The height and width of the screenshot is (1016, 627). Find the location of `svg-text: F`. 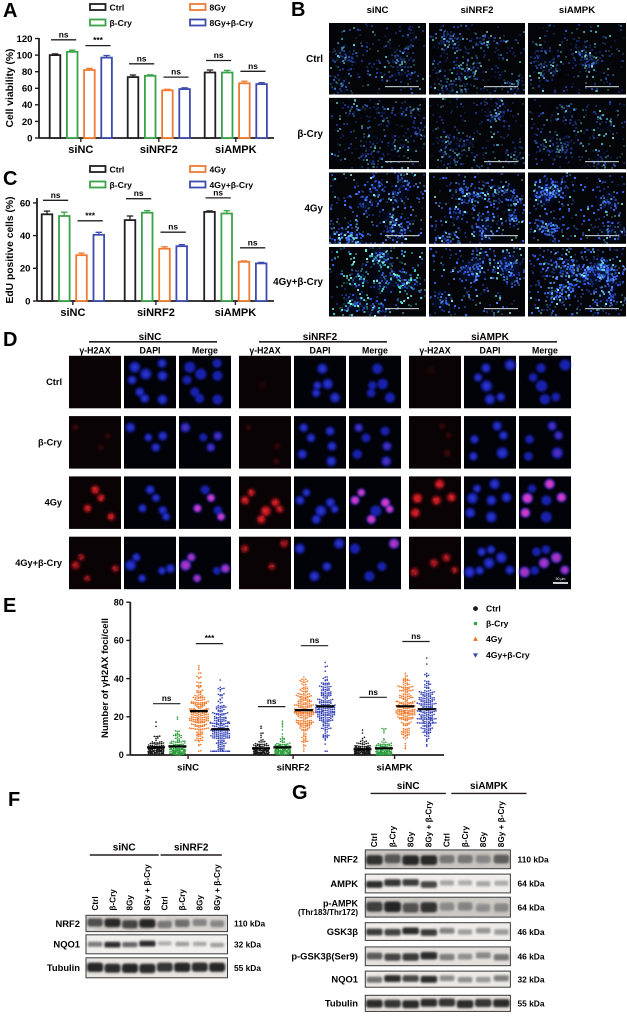

svg-text: F is located at coordinates (14, 800).